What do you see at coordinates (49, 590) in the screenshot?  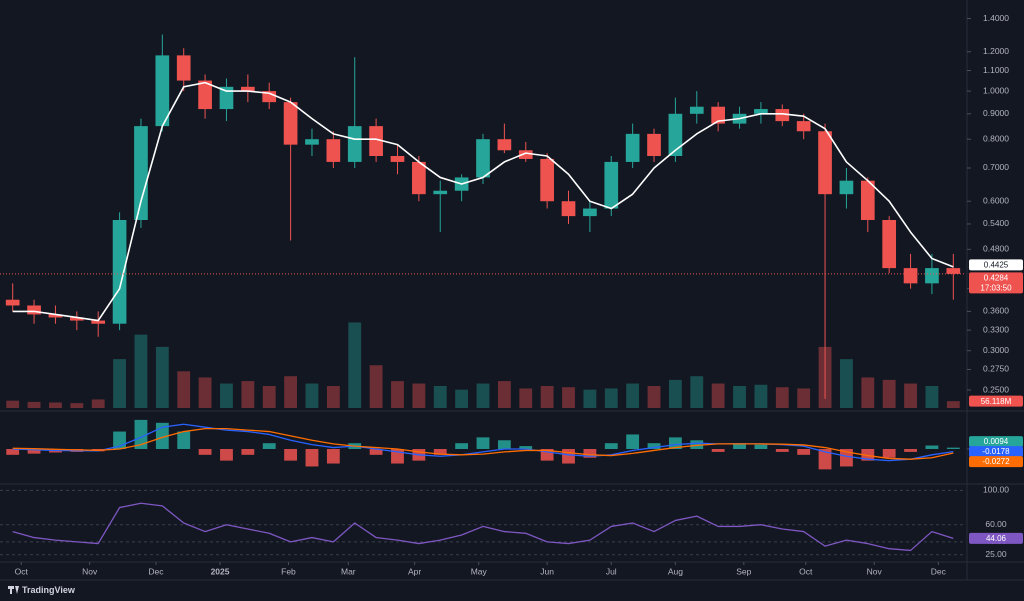 I see `brand-name: TradingView` at bounding box center [49, 590].